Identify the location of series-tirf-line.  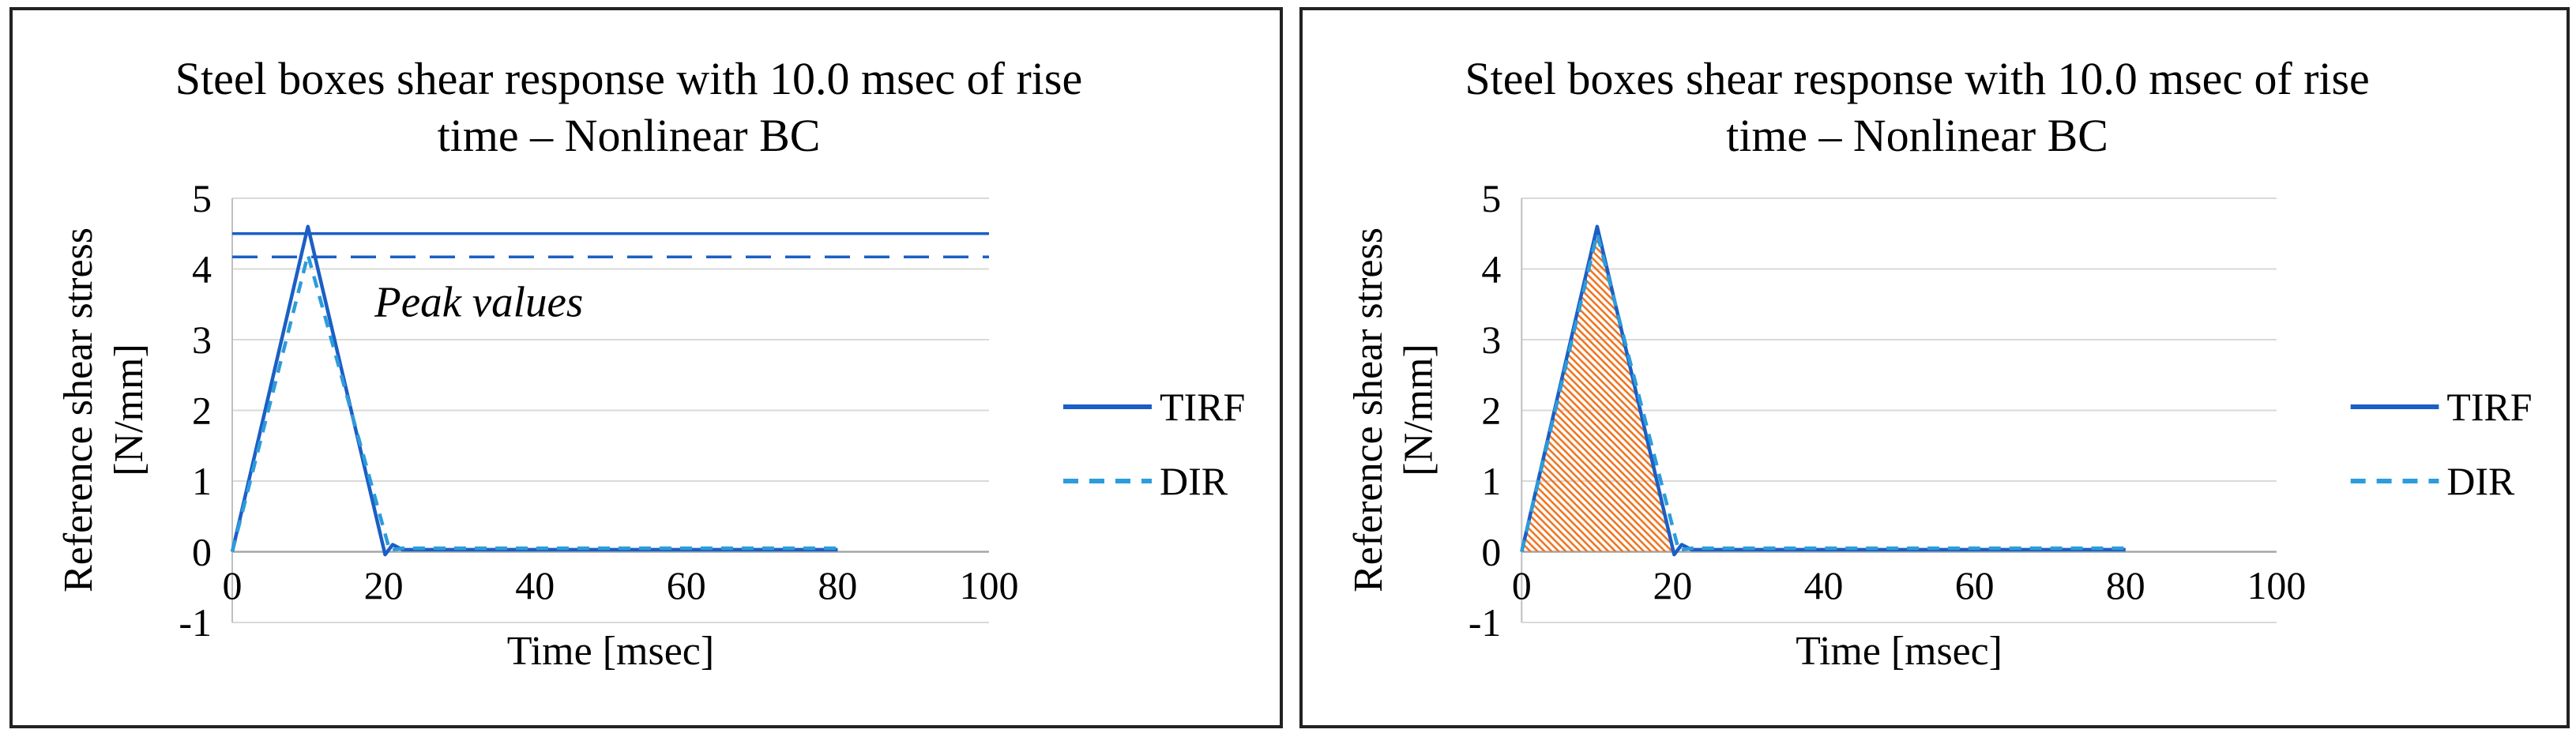
(534, 390).